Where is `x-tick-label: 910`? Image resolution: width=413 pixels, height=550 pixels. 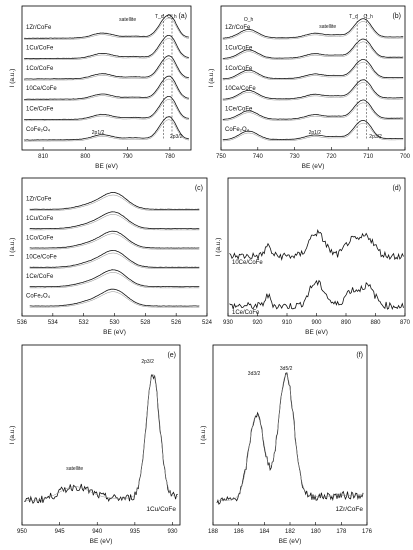
x-tick-label: 910 is located at coordinates (287, 323).